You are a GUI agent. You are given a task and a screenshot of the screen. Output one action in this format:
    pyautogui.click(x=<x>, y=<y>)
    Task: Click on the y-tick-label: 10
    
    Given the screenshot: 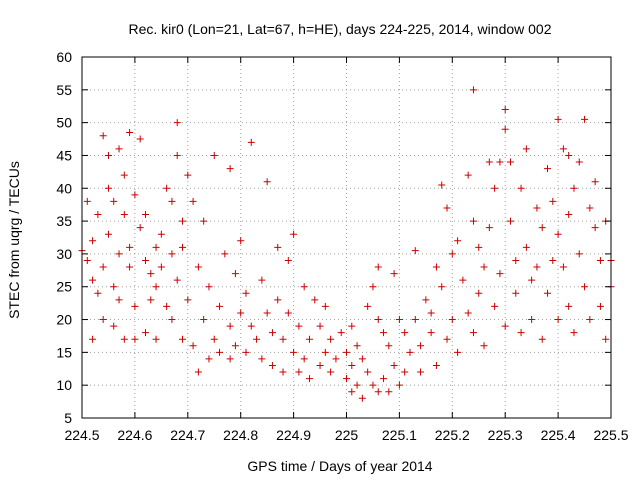 What is the action you would take?
    pyautogui.click(x=64, y=385)
    